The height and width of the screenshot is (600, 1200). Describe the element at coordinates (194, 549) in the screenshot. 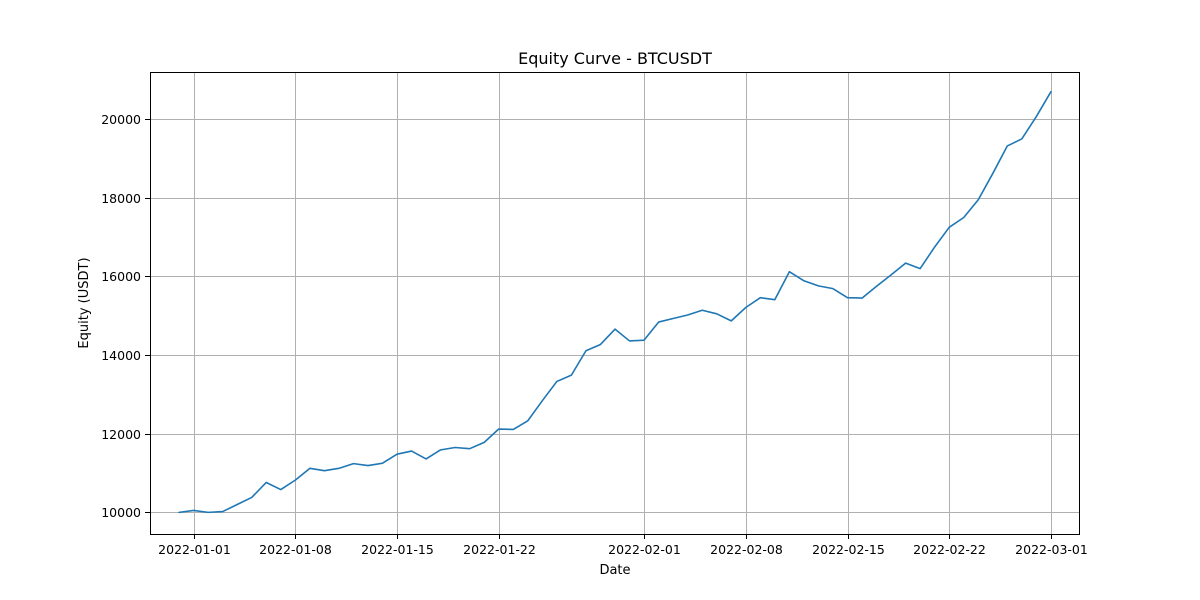

I see `x-tick-label: 2022-01-01` at that location.